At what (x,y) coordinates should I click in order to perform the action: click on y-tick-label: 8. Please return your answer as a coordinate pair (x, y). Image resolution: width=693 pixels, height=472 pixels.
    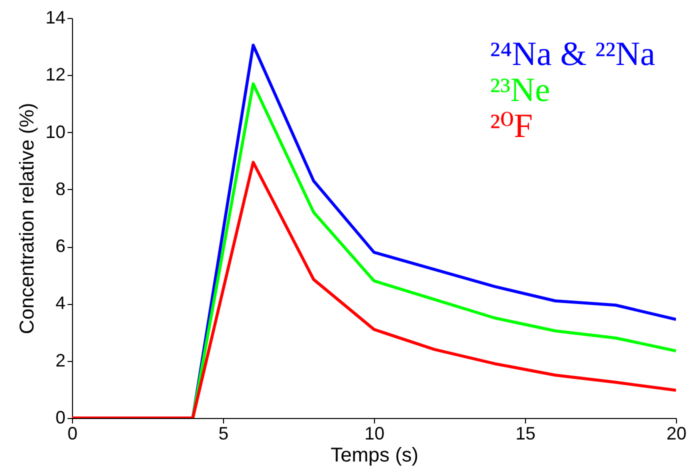
    Looking at the image, I should click on (60, 188).